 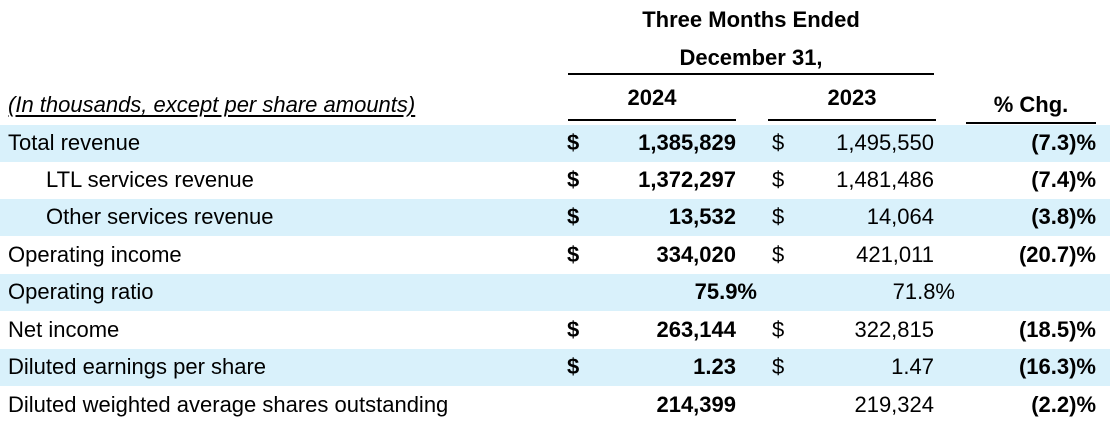 What do you see at coordinates (652, 97) in the screenshot?
I see `column-header-2024: 2024` at bounding box center [652, 97].